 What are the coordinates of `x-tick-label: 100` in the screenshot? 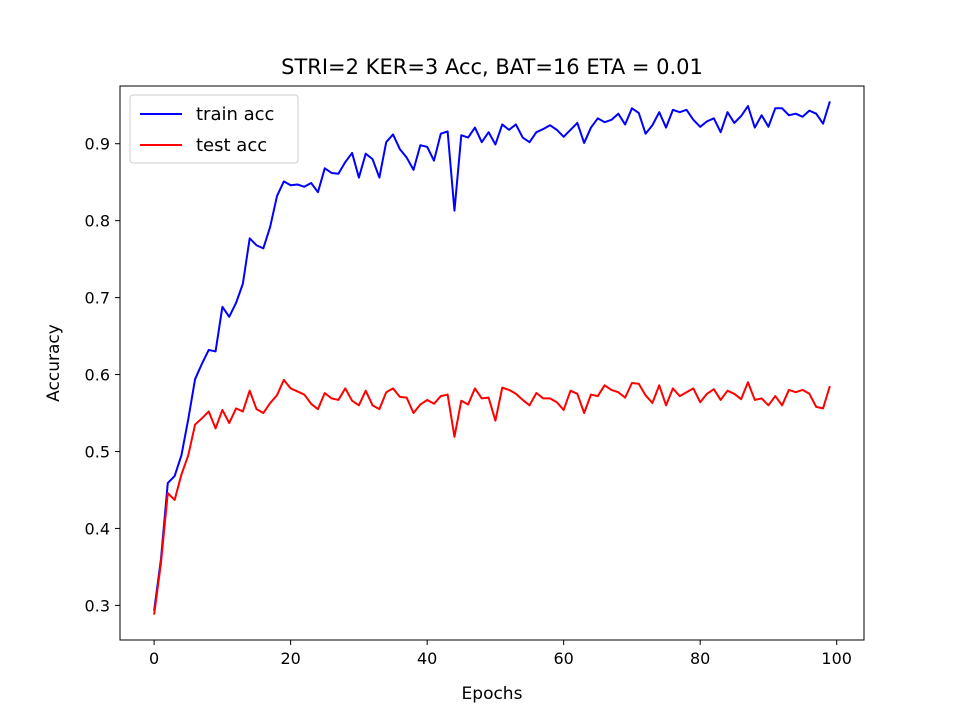 It's located at (836, 658).